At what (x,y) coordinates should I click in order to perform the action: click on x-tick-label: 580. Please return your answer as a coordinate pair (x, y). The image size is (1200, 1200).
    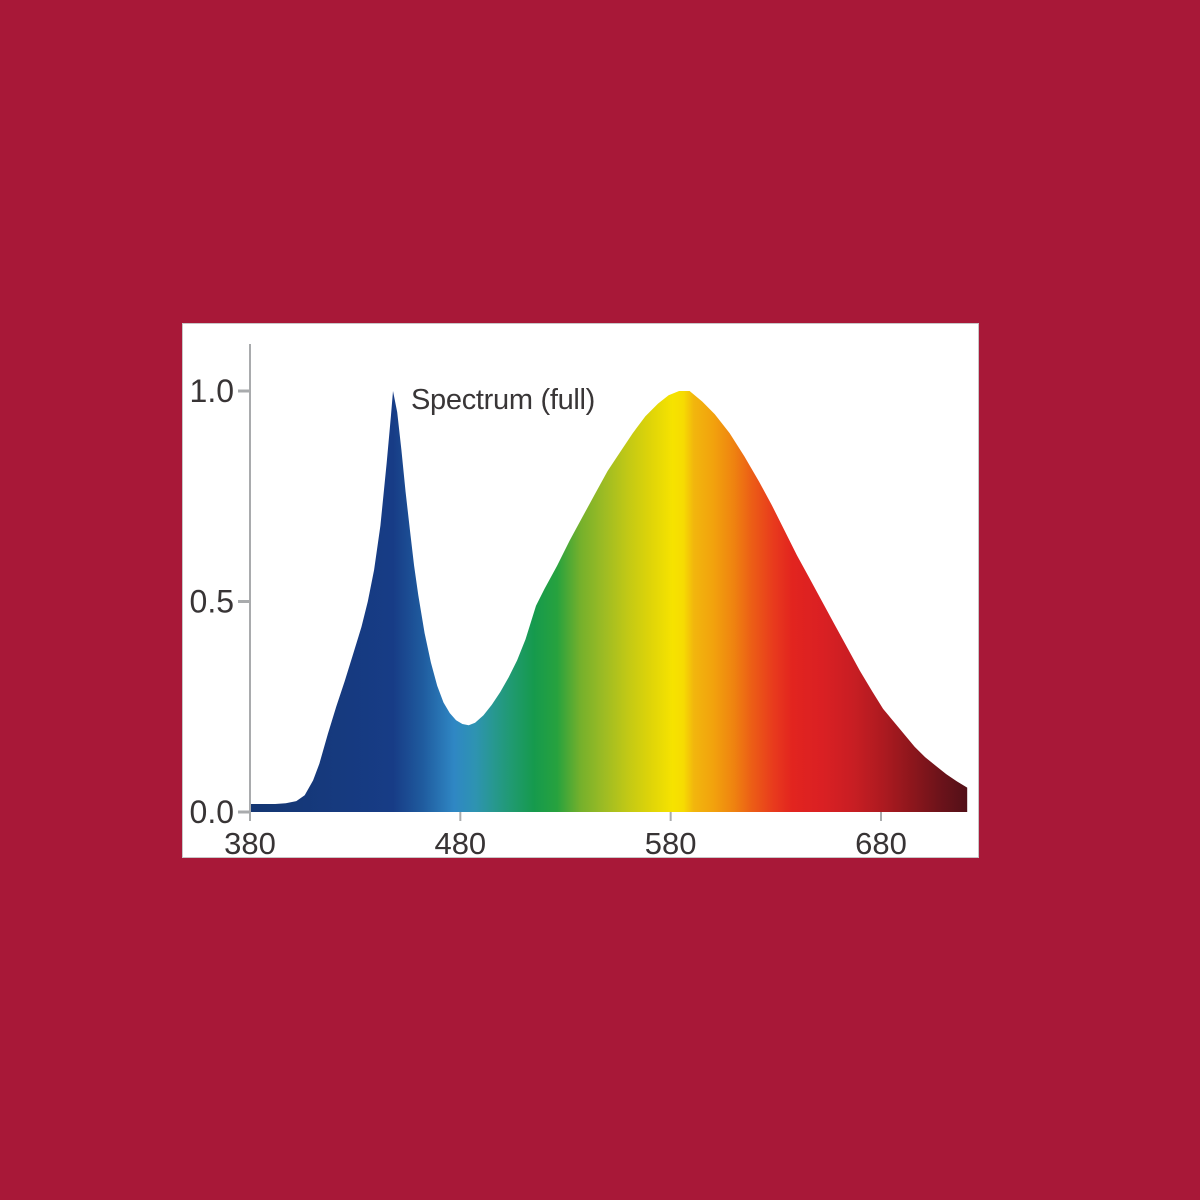
    Looking at the image, I should click on (671, 842).